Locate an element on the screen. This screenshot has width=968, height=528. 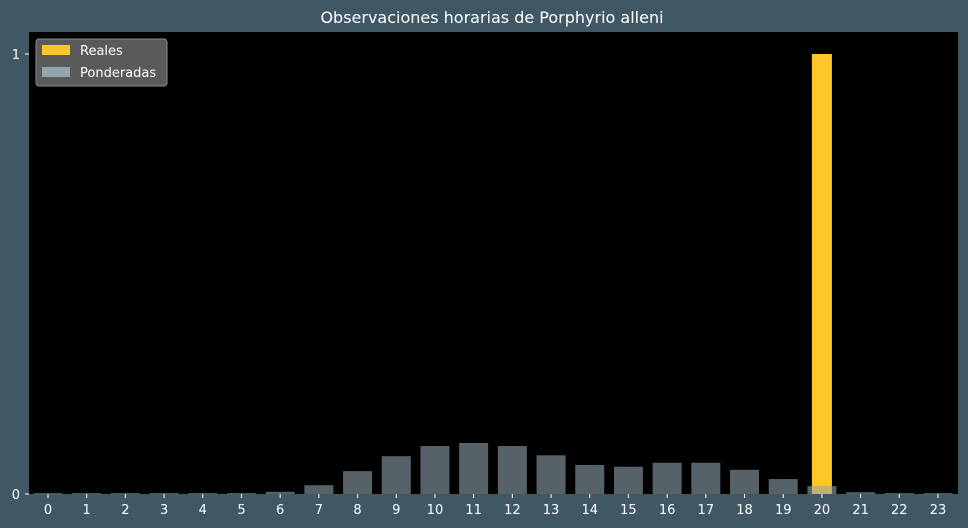
bars-reales is located at coordinates (821, 274).